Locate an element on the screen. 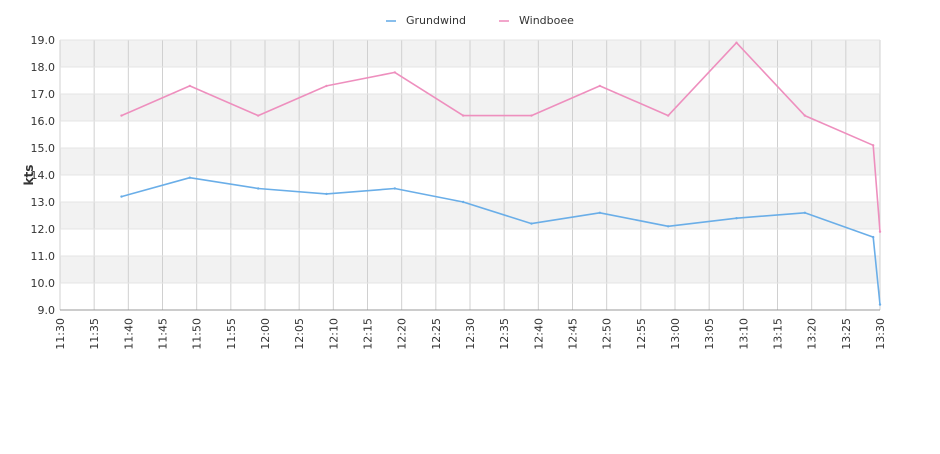 The image size is (940, 454). y-tick-label: 11.0 is located at coordinates (43, 256).